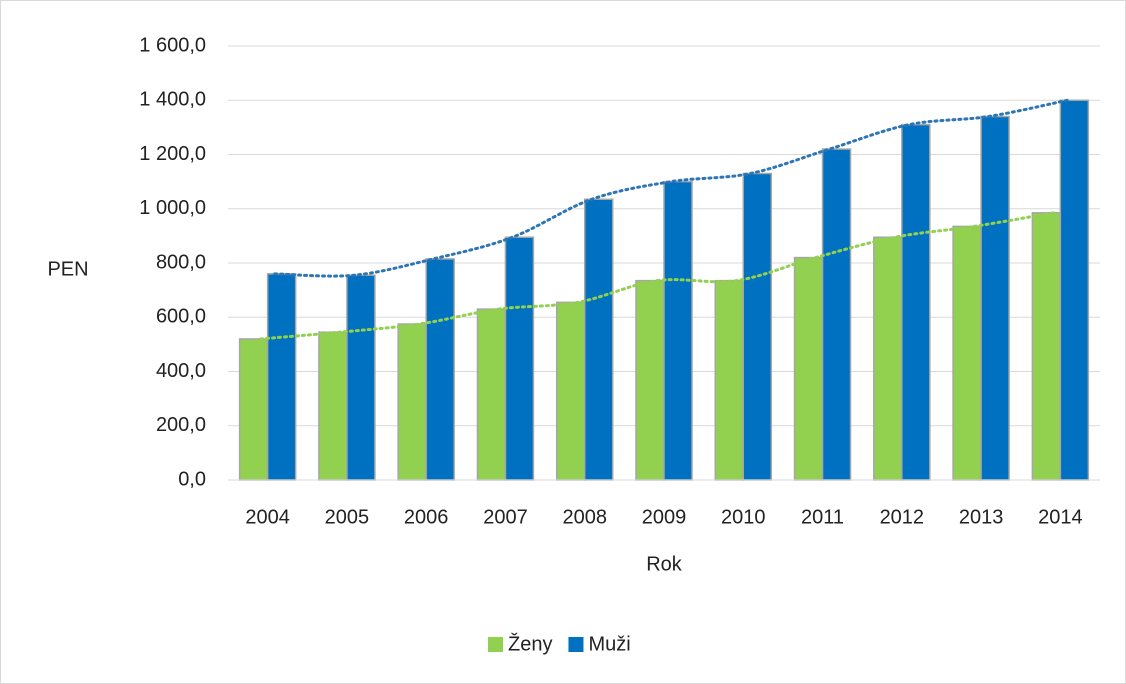  What do you see at coordinates (981, 517) in the screenshot?
I see `x-tick-label: 2013` at bounding box center [981, 517].